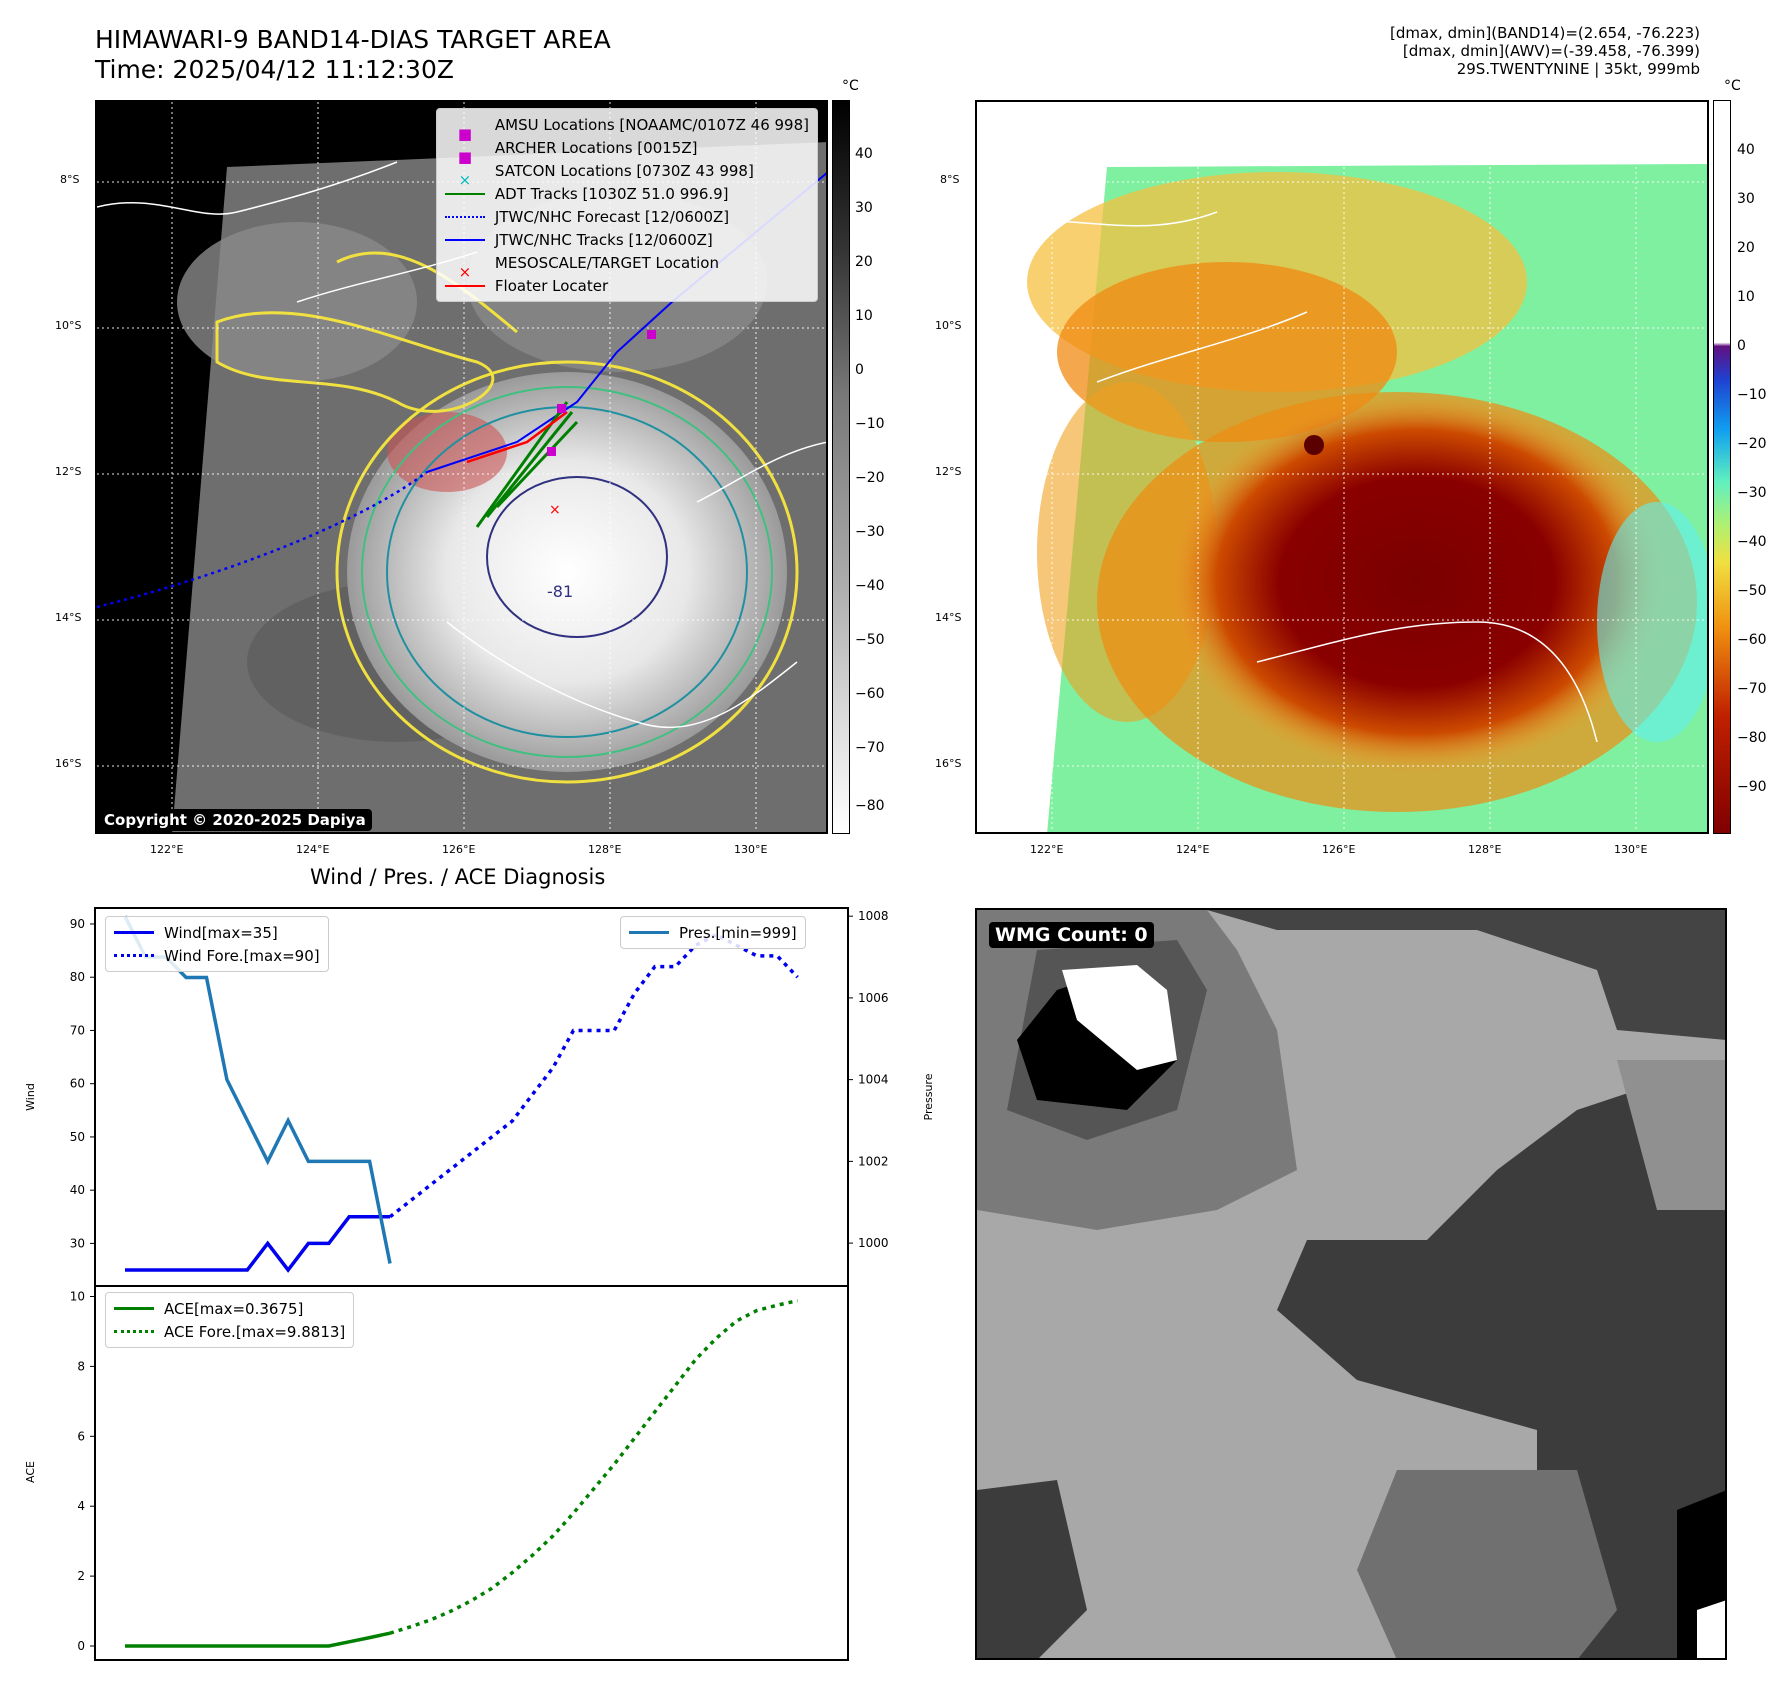 Image resolution: width=1788 pixels, height=1690 pixels. Describe the element at coordinates (873, 1161) in the screenshot. I see `pressure-tick-label: 1002` at that location.